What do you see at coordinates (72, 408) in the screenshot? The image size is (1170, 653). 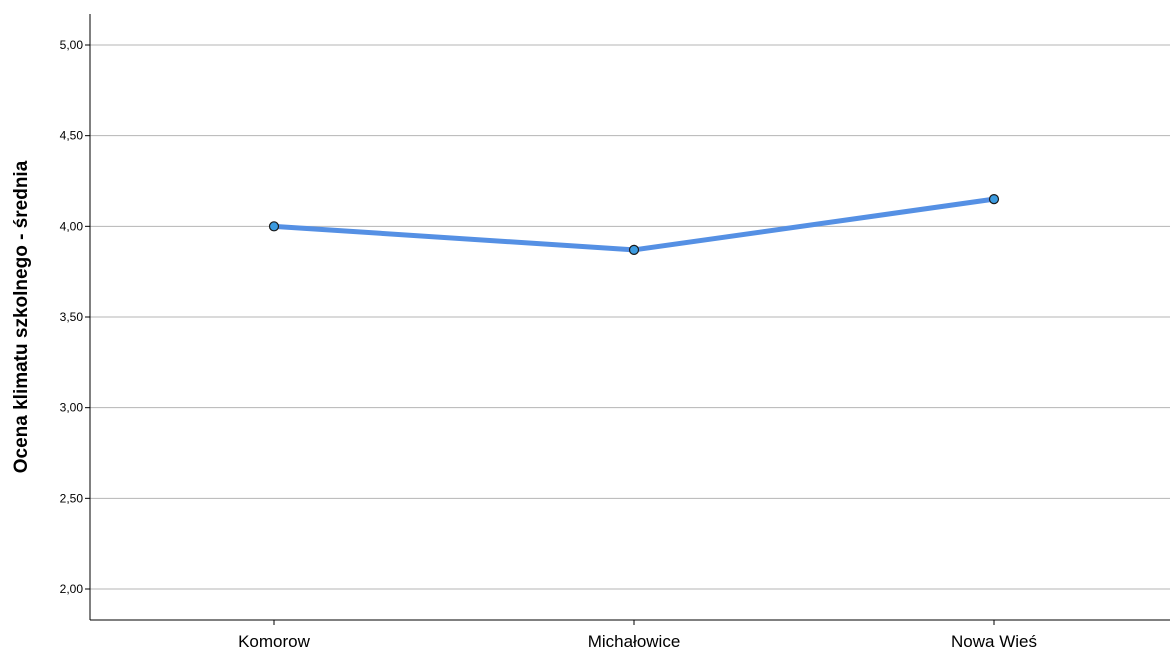 I see `y-tick-label: 3,00` at bounding box center [72, 408].